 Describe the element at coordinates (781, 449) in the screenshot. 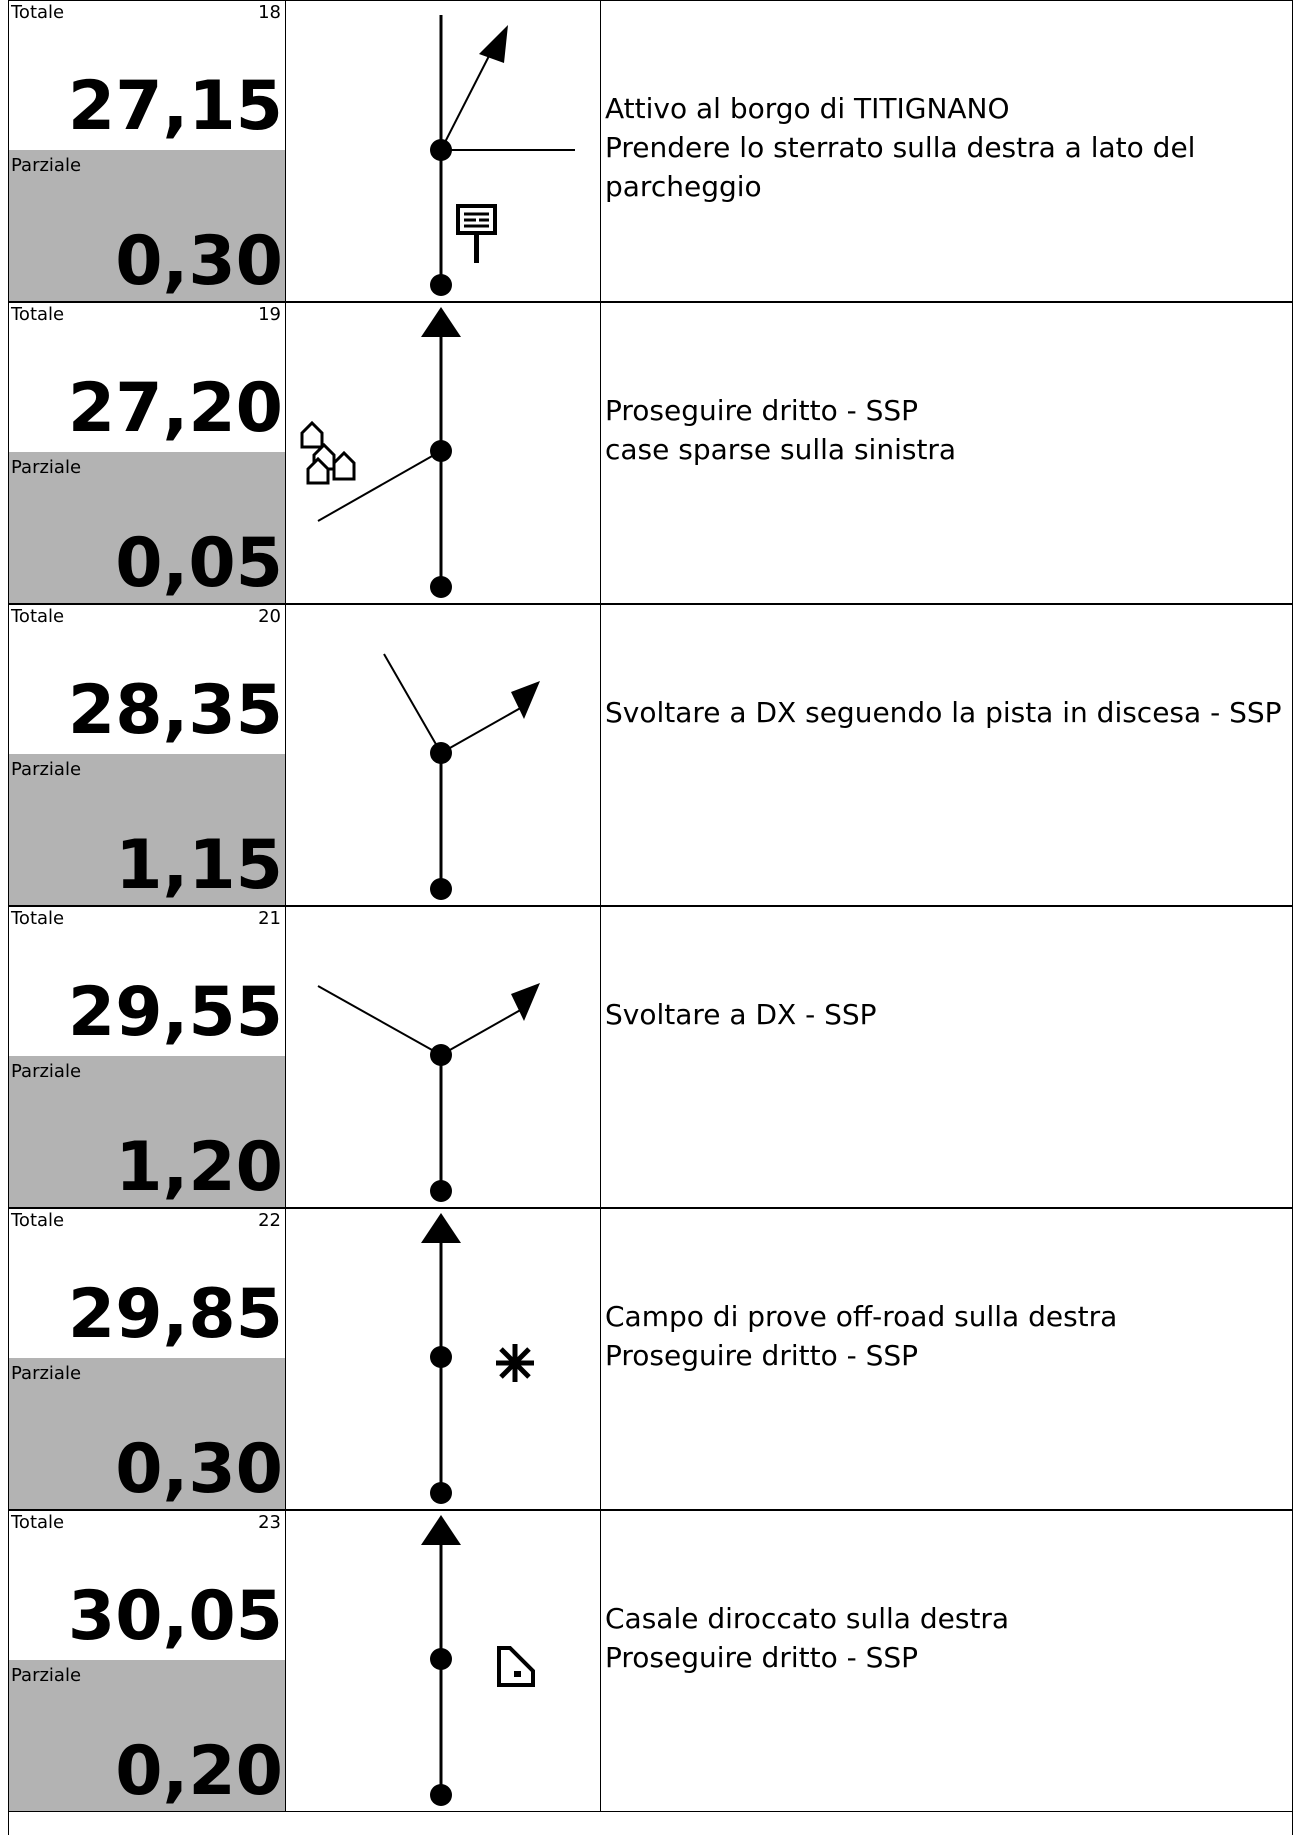

I see `instruction-line: case sparse sulla sinistra` at that location.